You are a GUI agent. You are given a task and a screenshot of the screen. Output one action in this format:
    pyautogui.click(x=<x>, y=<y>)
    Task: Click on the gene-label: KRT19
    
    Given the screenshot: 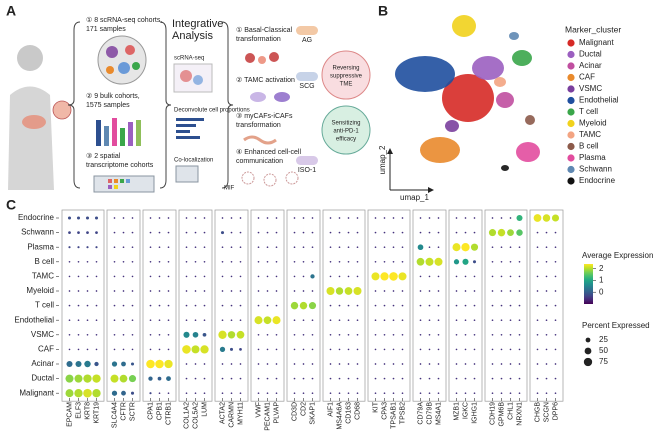 What is the action you would take?
    pyautogui.click(x=96, y=413)
    